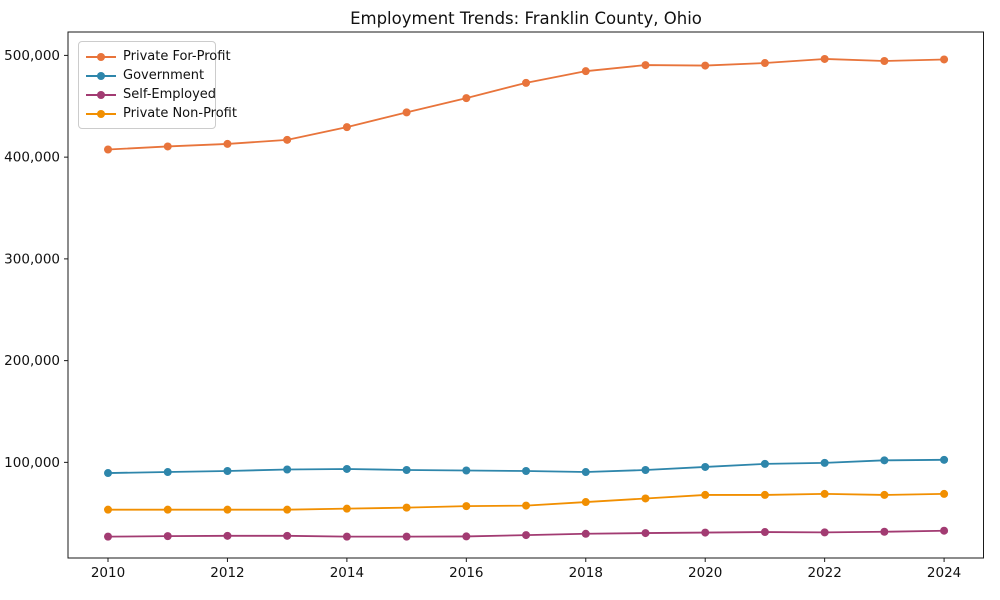 Image resolution: width=1000 pixels, height=600 pixels. I want to click on legend-entry-self-employed: Self-Employed, so click(151, 94).